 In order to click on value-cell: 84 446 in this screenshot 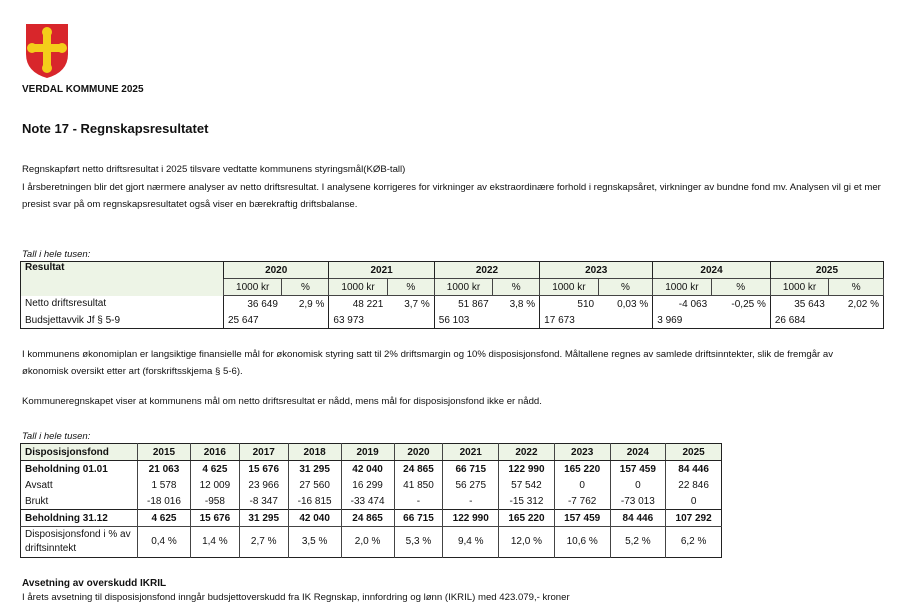, I will do `click(693, 468)`.